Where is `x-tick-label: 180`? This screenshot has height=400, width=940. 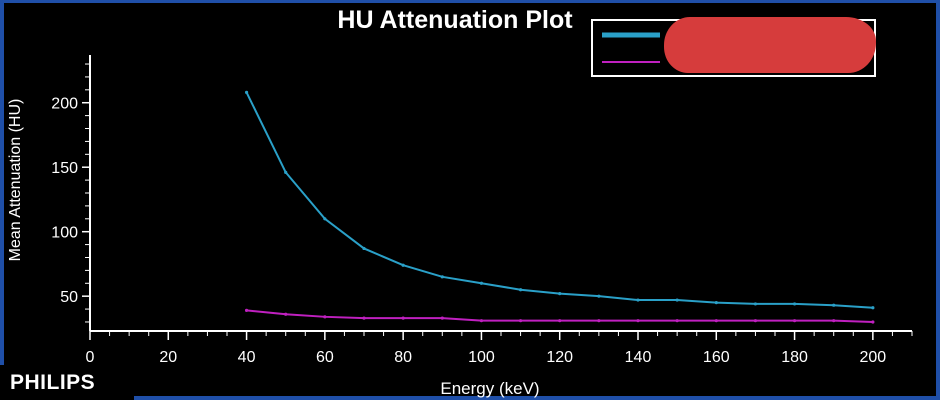
x-tick-label: 180 is located at coordinates (794, 357).